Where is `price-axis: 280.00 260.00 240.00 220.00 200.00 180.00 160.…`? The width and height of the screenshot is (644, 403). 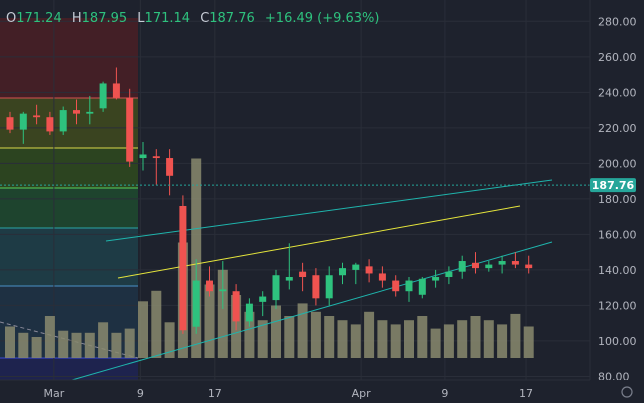
price-axis: 280.00 260.00 240.00 220.00 200.00 180.00 160.… is located at coordinates (616, 191).